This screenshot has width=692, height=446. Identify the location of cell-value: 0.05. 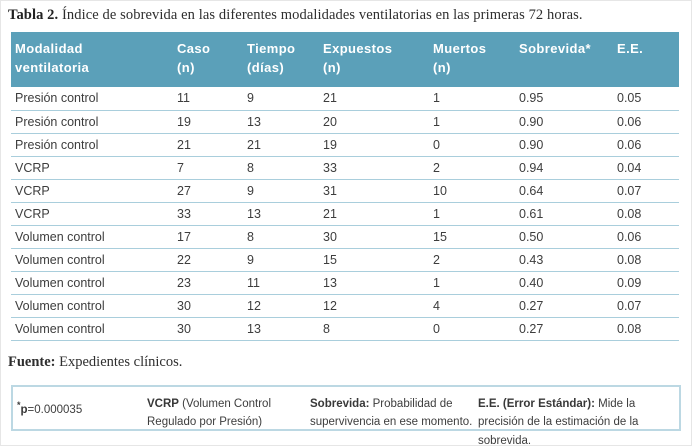
(646, 99).